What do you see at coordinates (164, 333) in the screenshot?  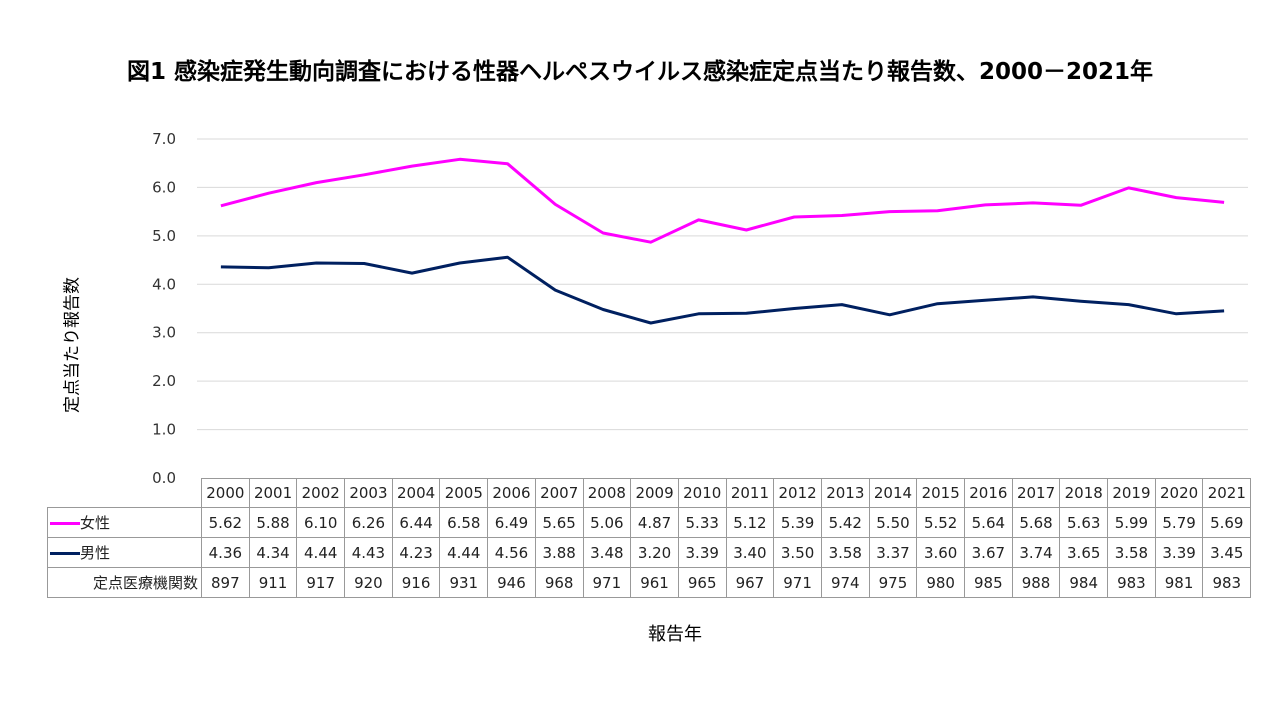 I see `y-tick-label: 3.0` at bounding box center [164, 333].